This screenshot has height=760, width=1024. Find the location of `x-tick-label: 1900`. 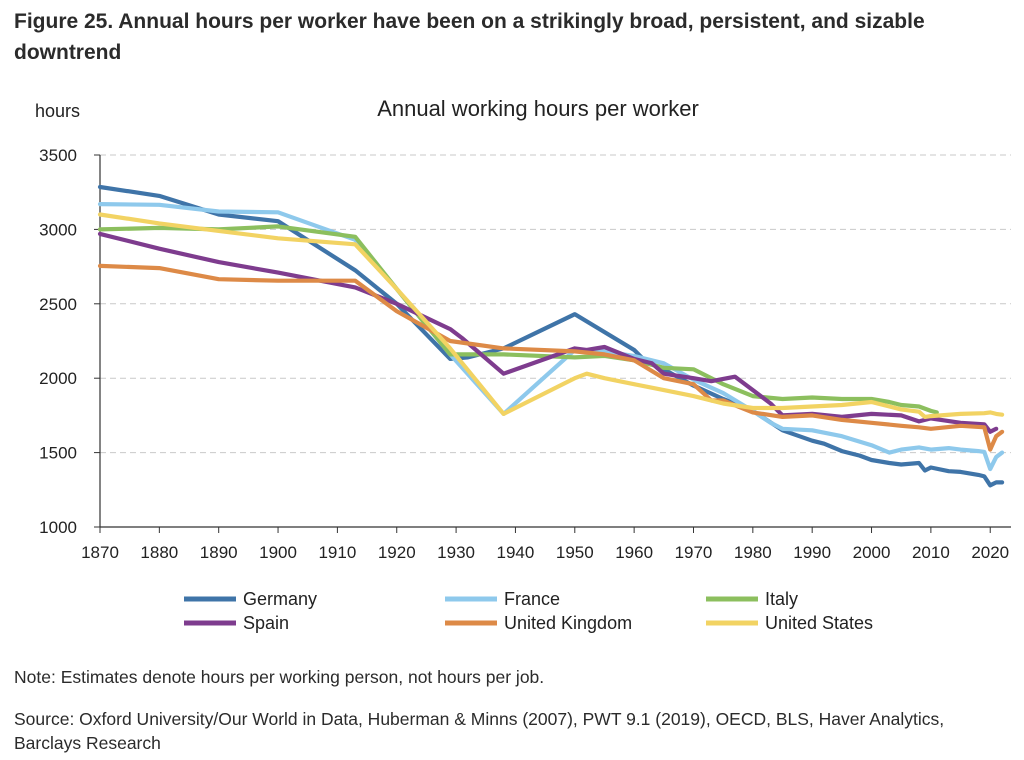

x-tick-label: 1900 is located at coordinates (278, 552).